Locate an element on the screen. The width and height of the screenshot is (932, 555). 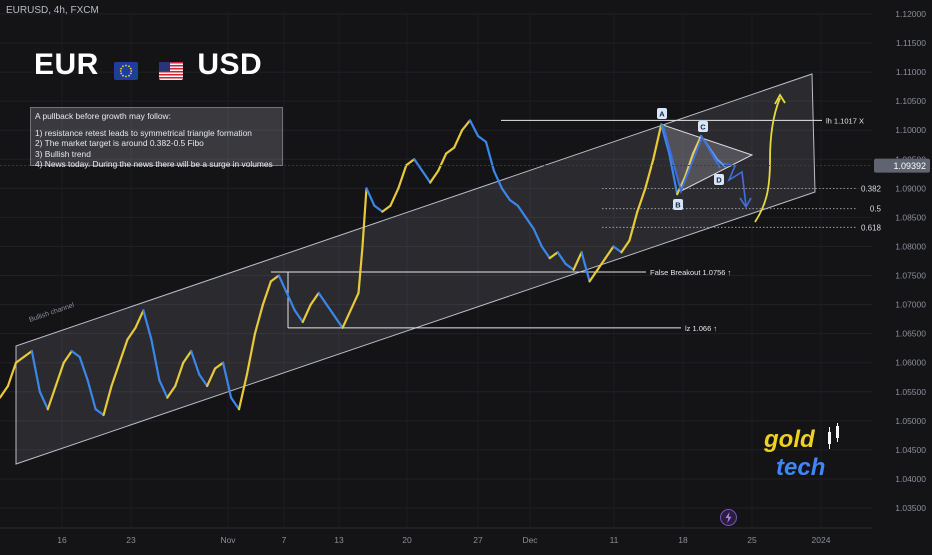
time-axis: 16 23 Nov 7 13 20 27 Dec 11 18 25 2024 is located at coordinates (436, 536).